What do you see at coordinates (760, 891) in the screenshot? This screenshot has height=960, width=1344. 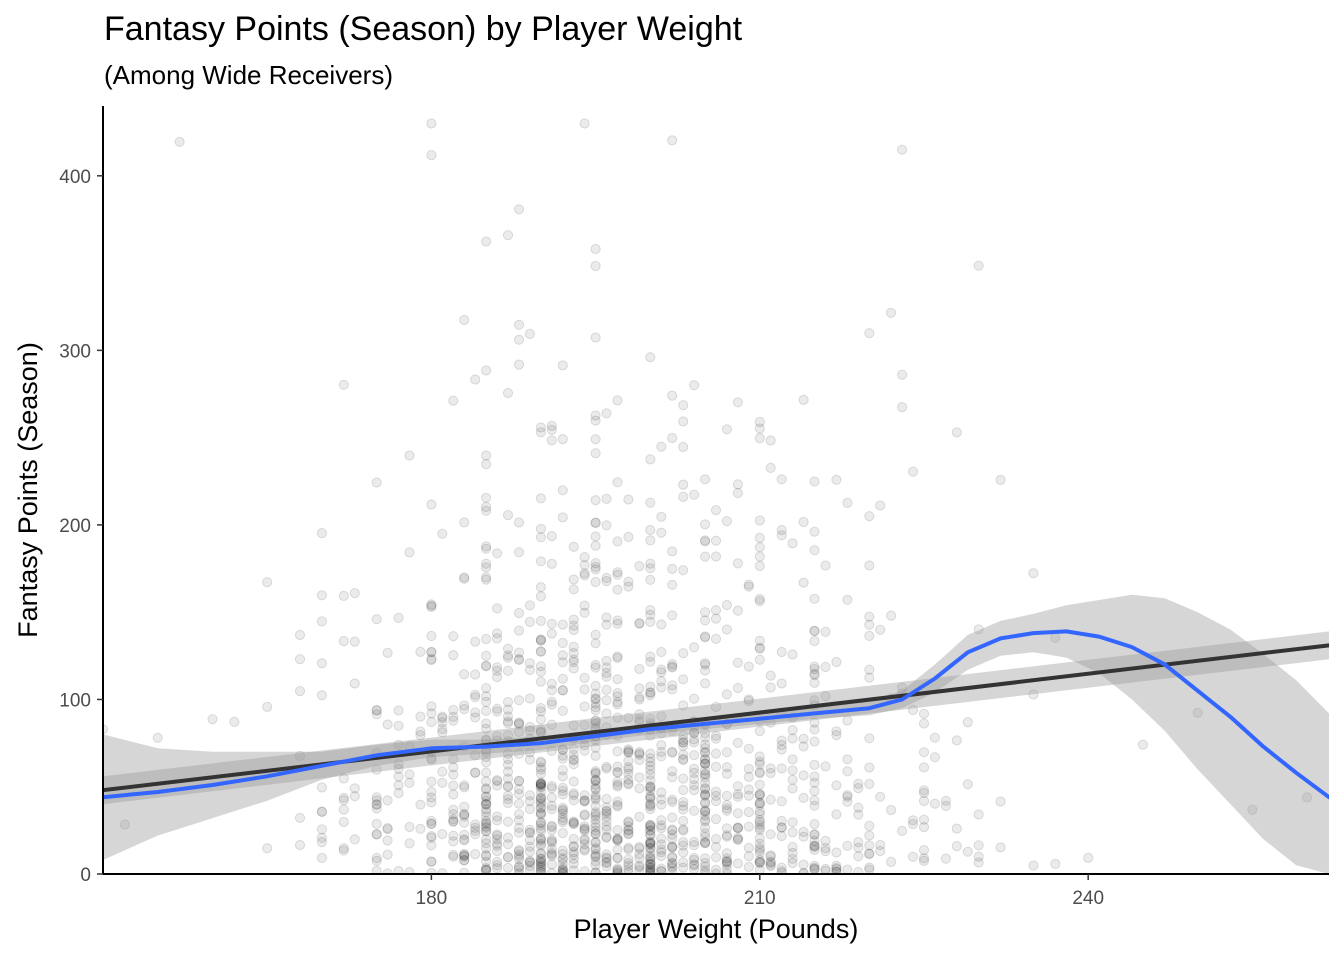 I see `x-axis-ticks: 180 210 240` at bounding box center [760, 891].